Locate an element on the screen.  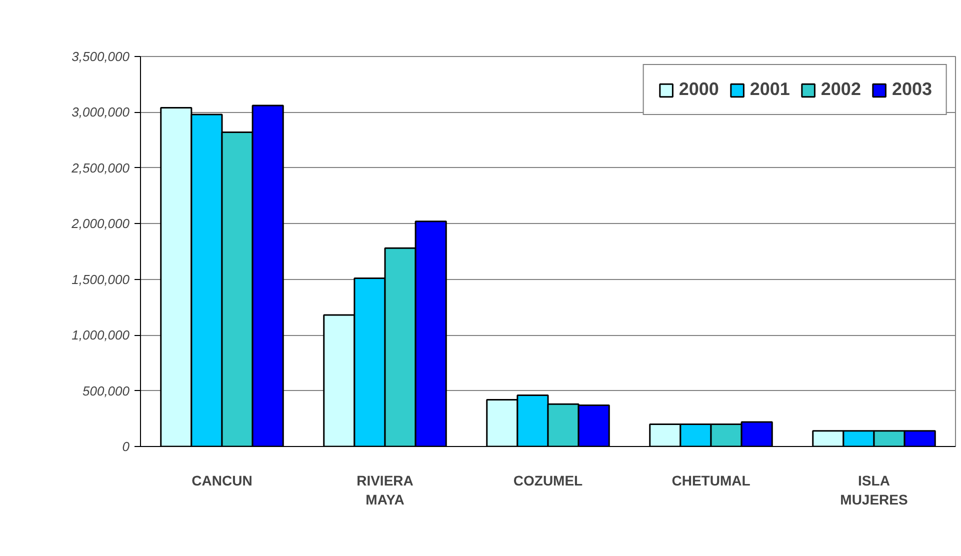
y-tick-label: 500,000 is located at coordinates (106, 390).